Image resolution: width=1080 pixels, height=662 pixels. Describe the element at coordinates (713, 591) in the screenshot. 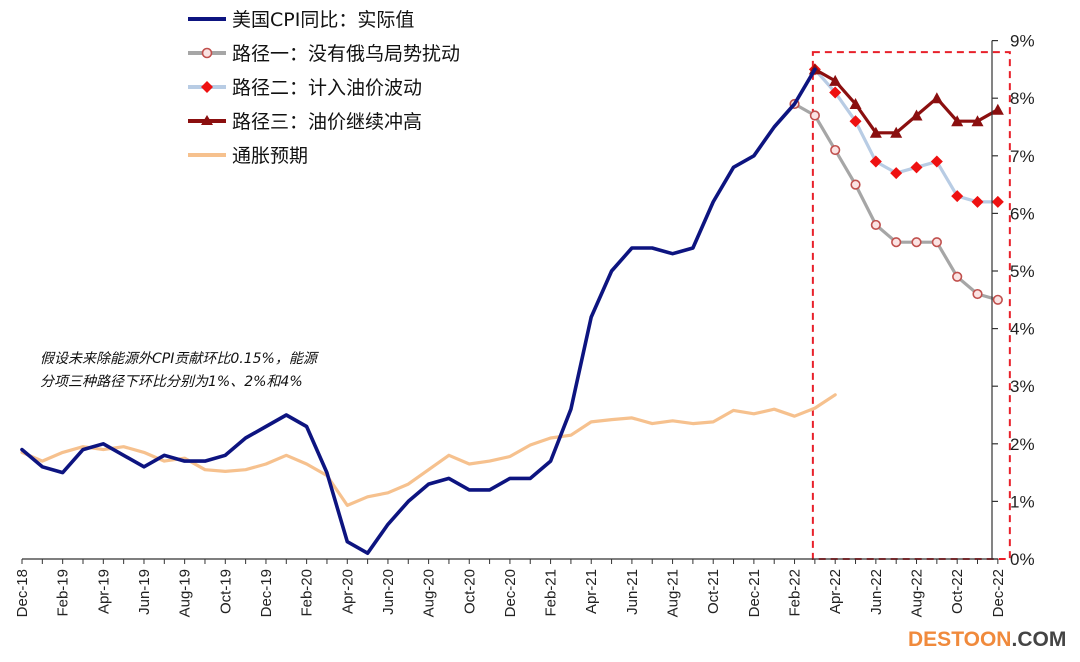

I see `x-tick-label: Oct-21` at that location.